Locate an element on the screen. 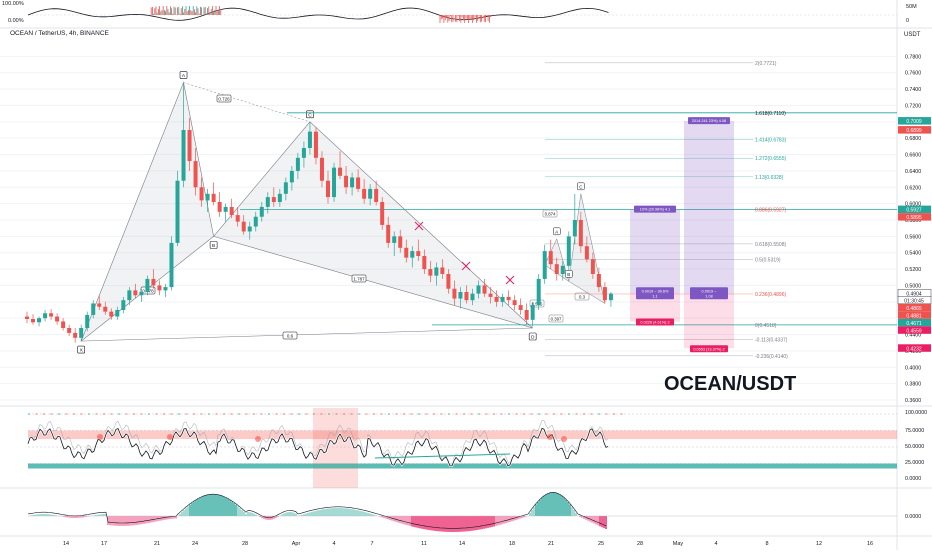 This screenshot has width=932, height=555. x-marker is located at coordinates (466, 266).